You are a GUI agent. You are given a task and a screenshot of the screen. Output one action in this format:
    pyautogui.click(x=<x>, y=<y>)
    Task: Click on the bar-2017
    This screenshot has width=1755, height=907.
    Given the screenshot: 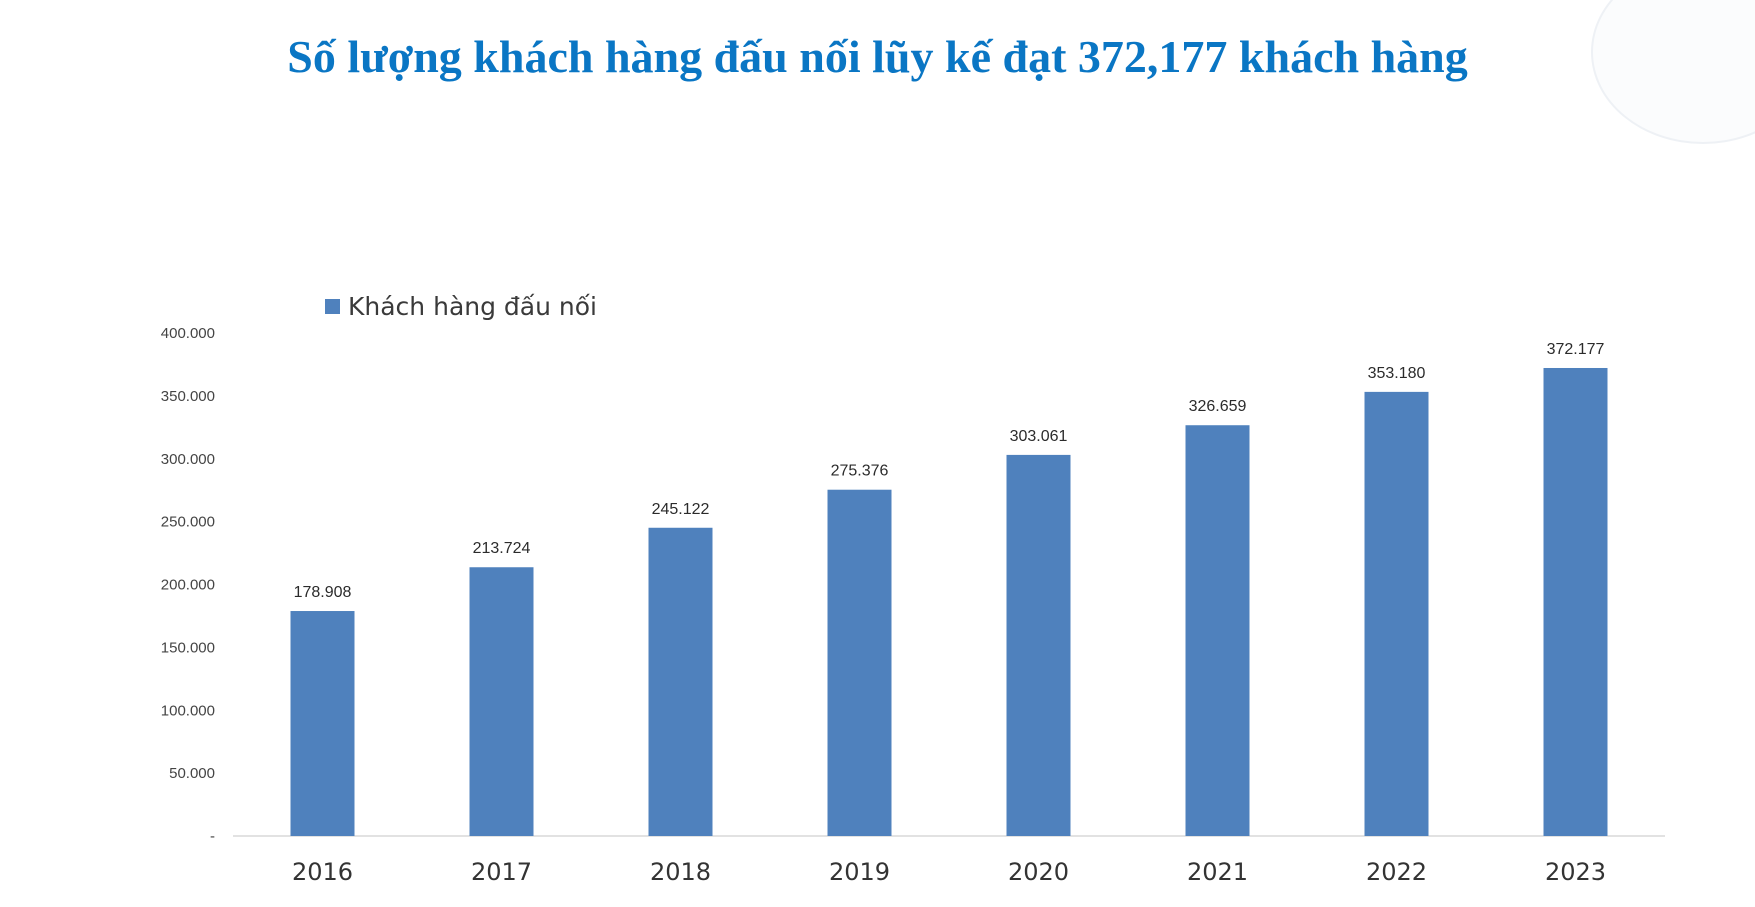 What is the action you would take?
    pyautogui.click(x=501, y=701)
    